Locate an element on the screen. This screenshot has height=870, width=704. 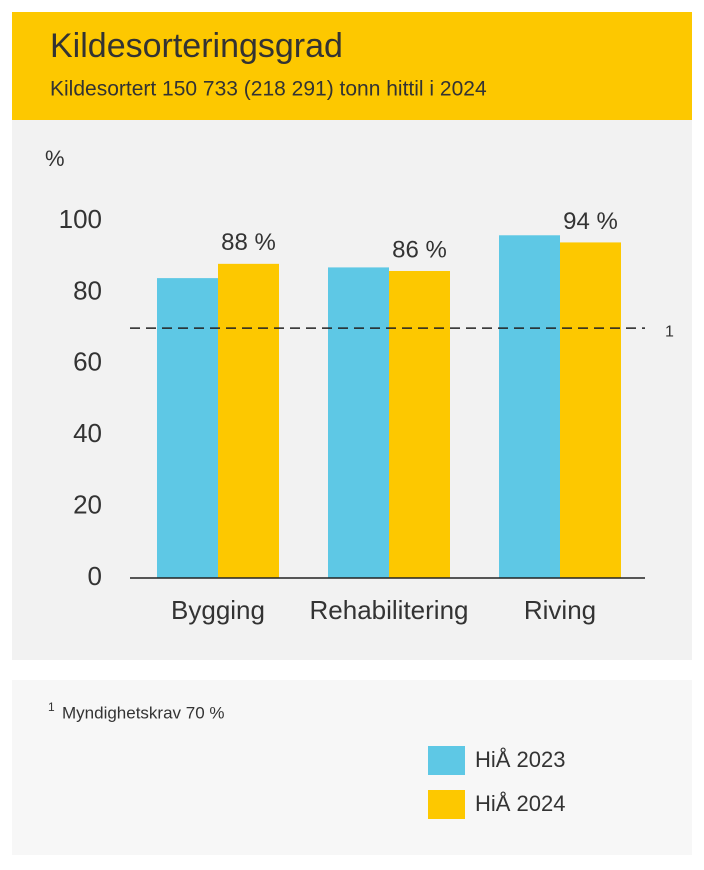
y-tick-label: 80 is located at coordinates (87, 290).